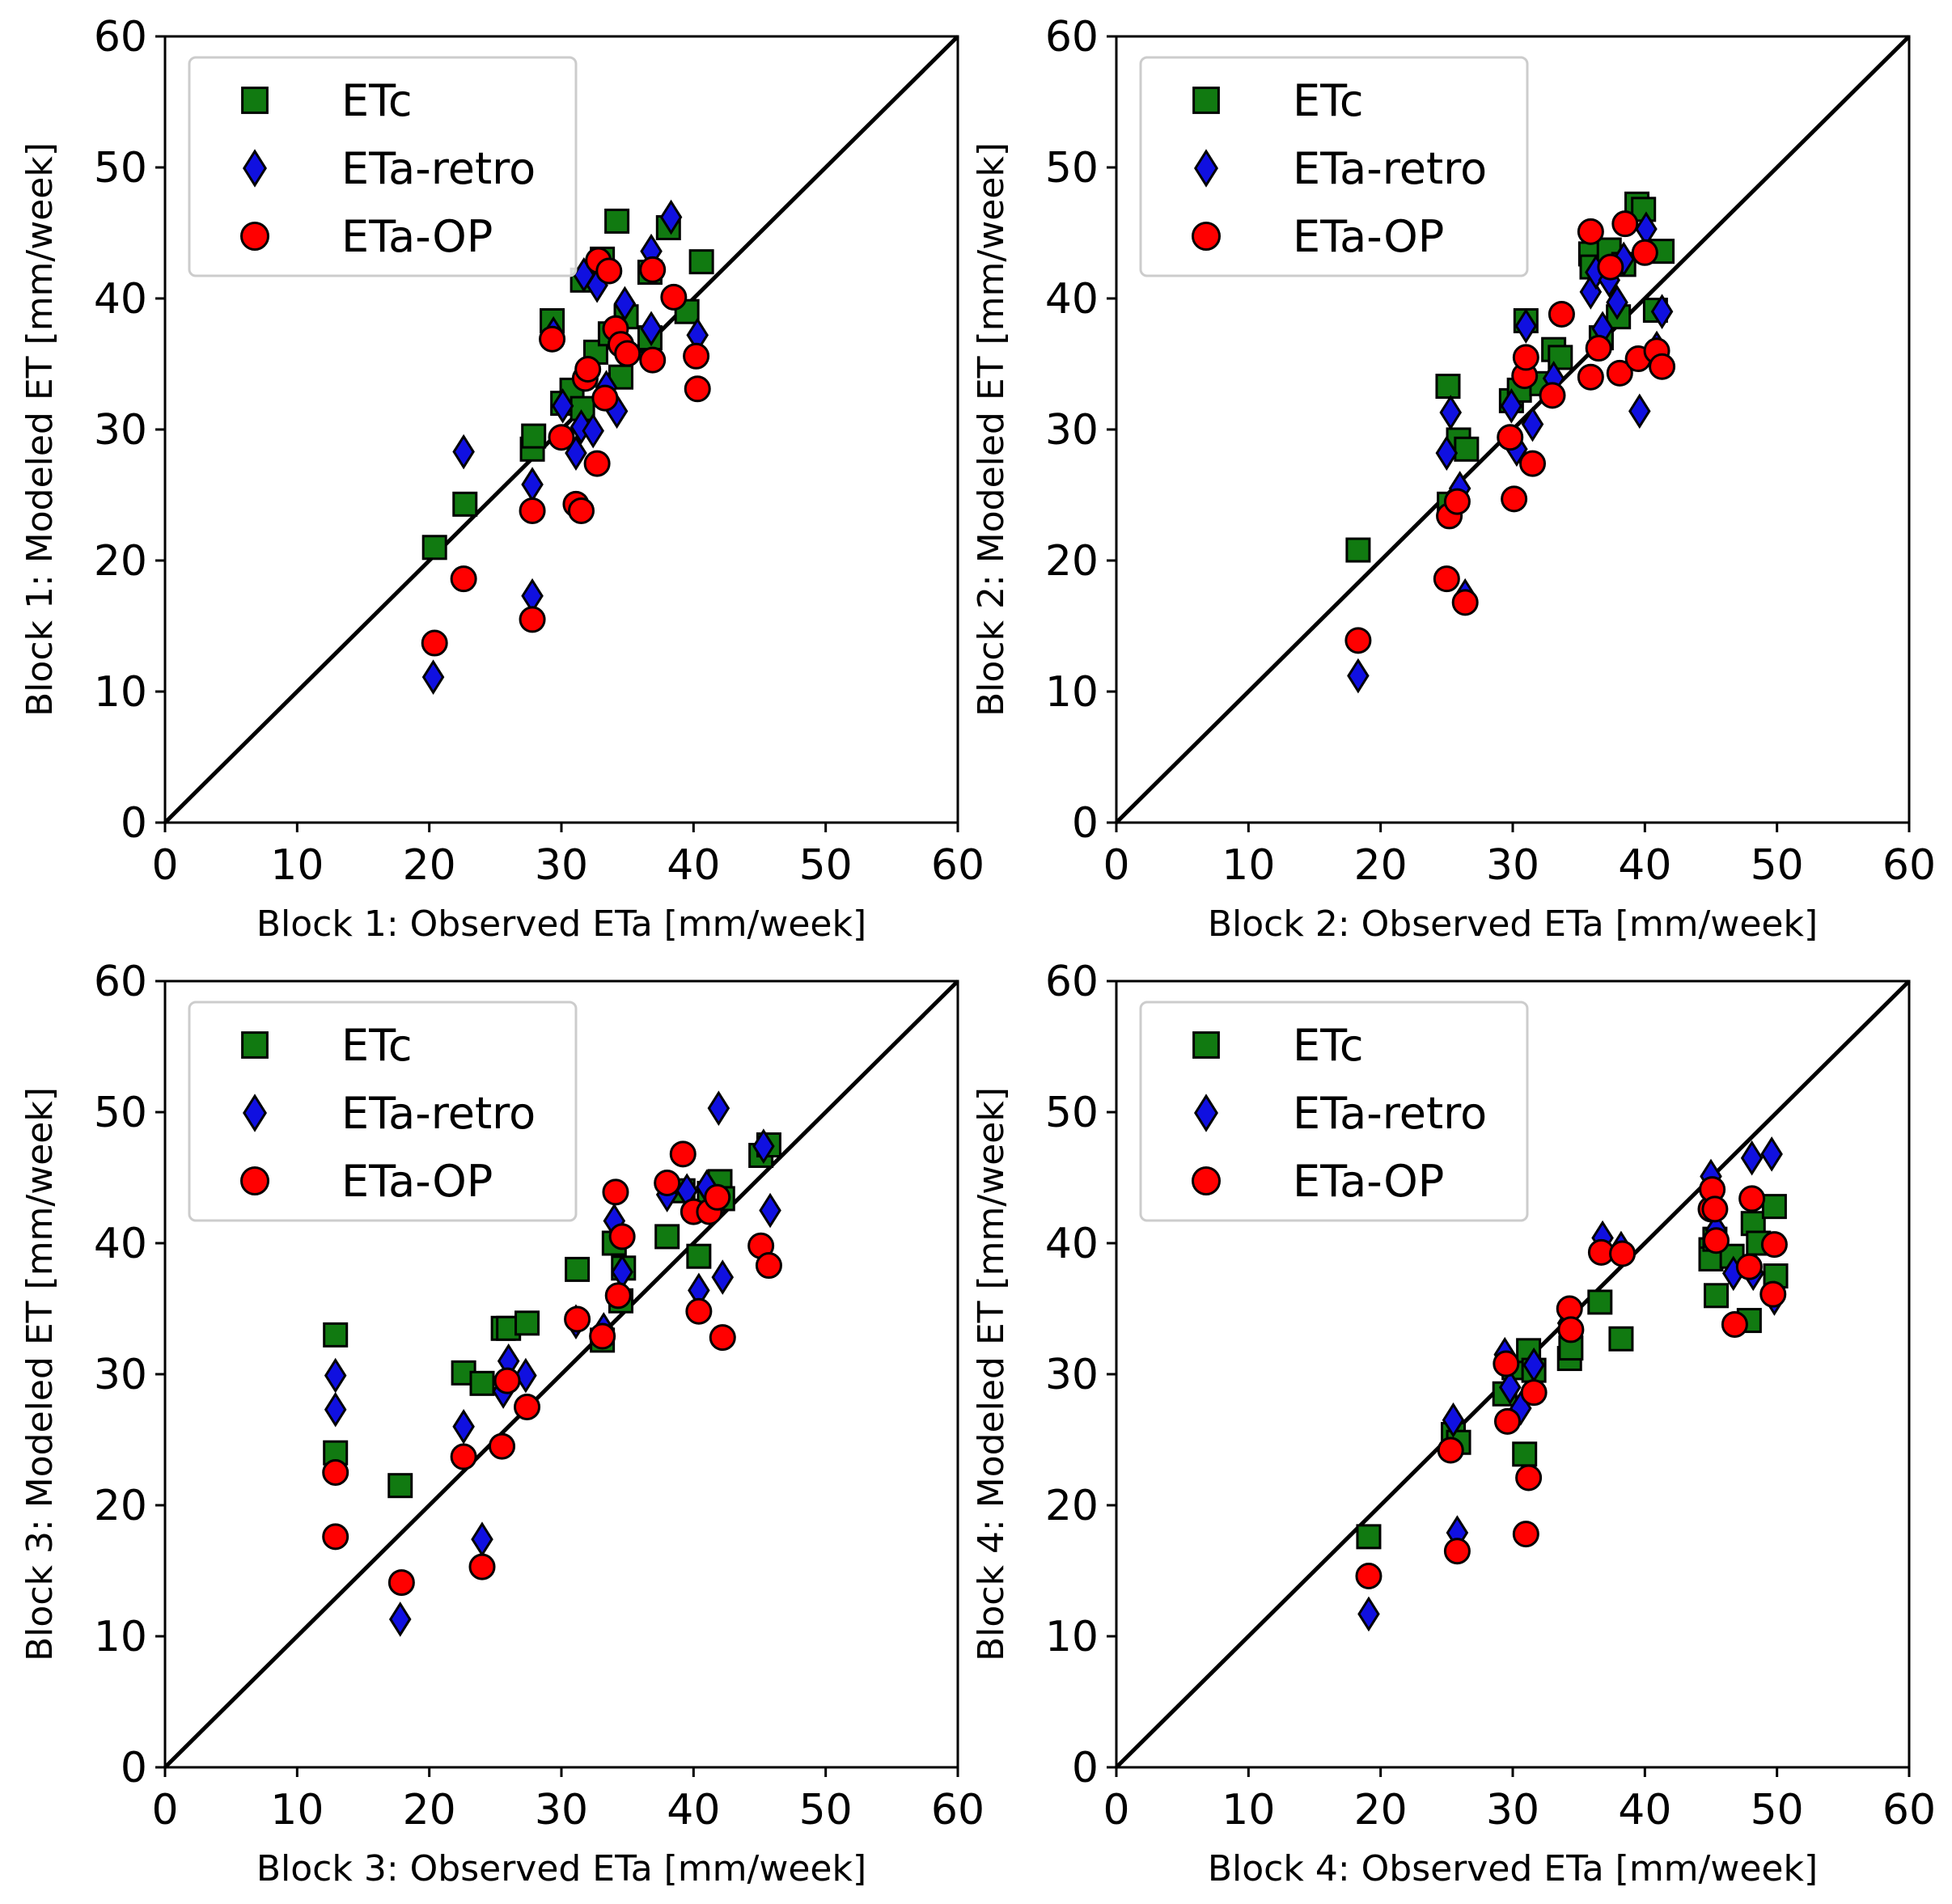 The image size is (1952, 1904). I want to click on y-axis-label: Block 3: Modeled ET [mm/week], so click(40, 1374).